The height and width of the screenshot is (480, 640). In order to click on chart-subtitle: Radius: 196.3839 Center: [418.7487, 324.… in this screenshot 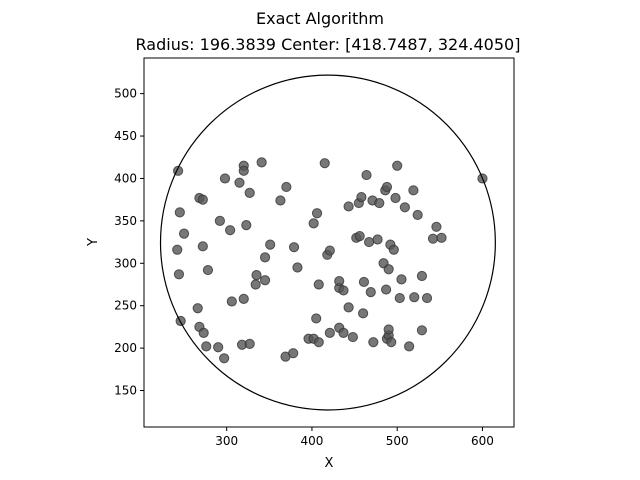, I will do `click(328, 44)`.